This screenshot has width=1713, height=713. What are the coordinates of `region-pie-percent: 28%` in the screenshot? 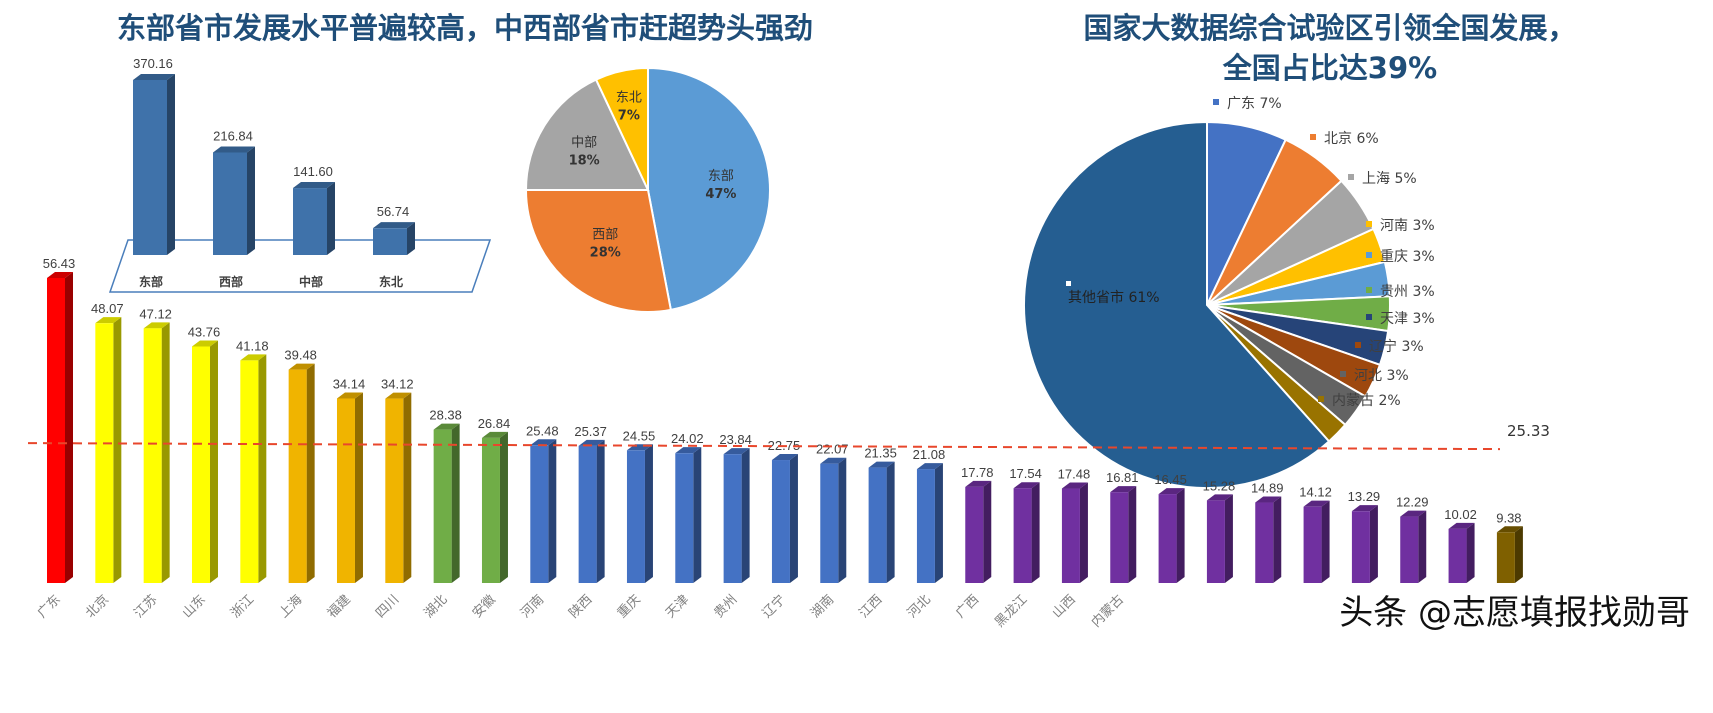 It's located at (605, 253).